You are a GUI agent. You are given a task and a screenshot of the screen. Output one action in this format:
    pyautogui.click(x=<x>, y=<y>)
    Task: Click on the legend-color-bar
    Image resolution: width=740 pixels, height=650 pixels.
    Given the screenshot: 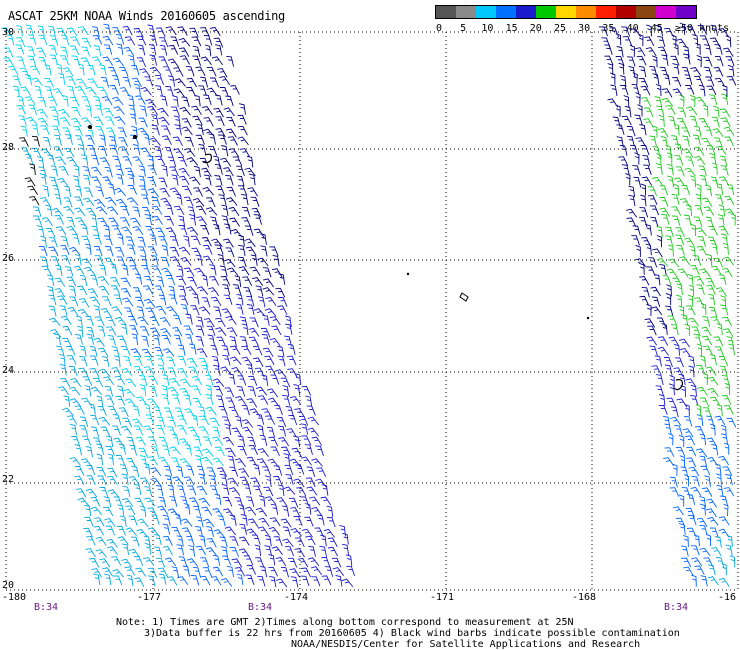 What is the action you would take?
    pyautogui.click(x=566, y=12)
    